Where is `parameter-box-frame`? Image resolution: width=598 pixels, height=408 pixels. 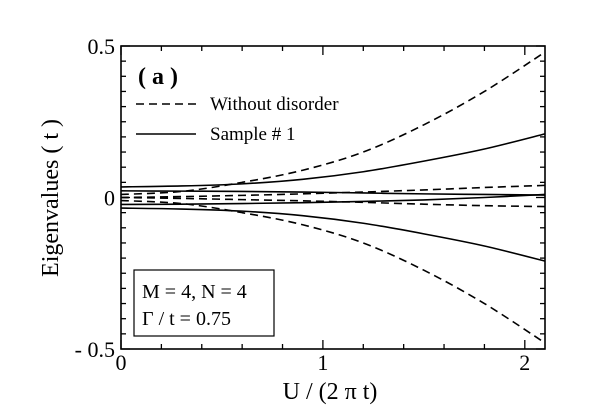 parameter-box-frame is located at coordinates (204, 303).